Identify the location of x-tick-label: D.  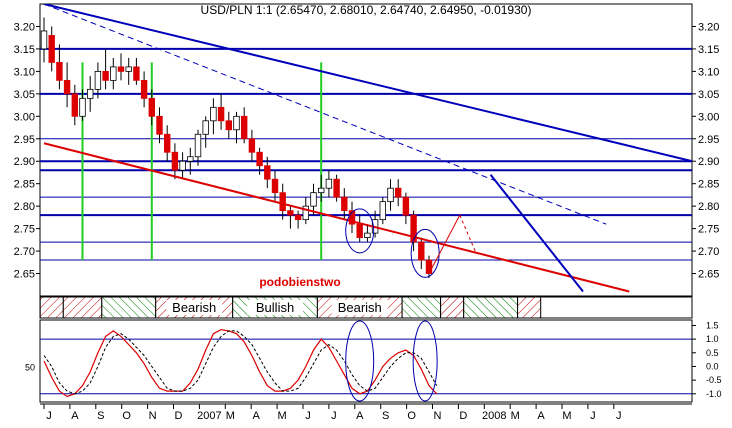
(463, 416).